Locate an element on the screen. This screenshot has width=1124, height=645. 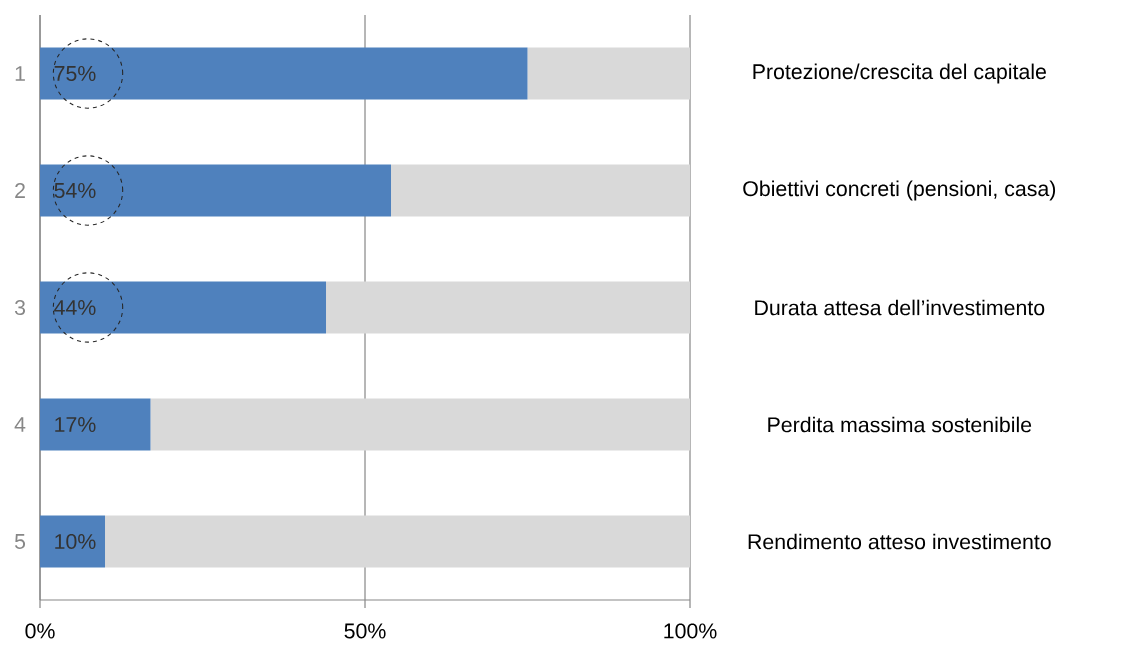
text: Obiettivi concreti (pensioni, casa) is located at coordinates (899, 190).